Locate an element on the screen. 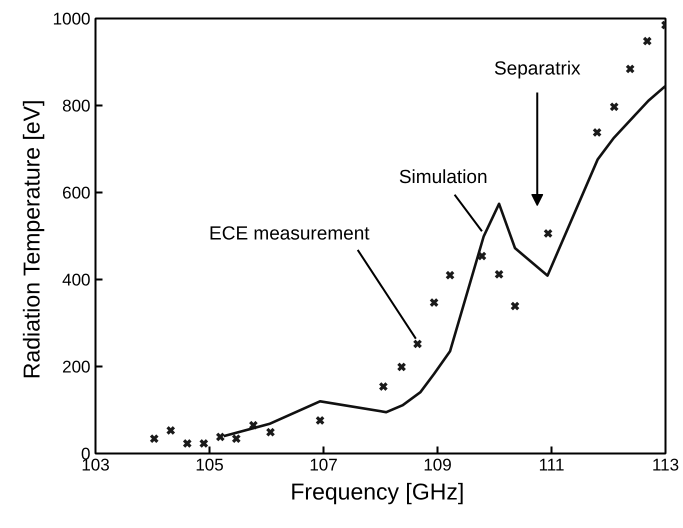  x-tick-label: 109 is located at coordinates (437, 465).